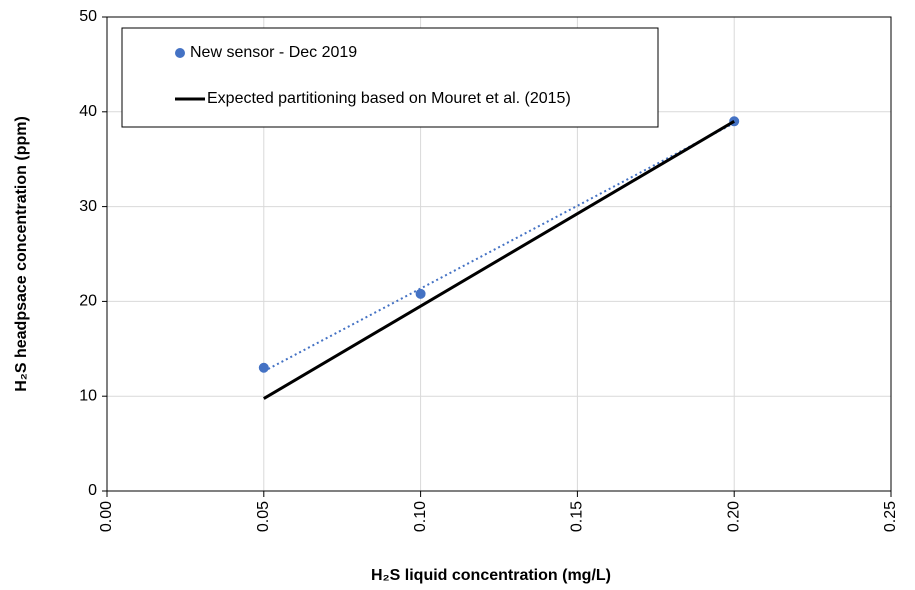 The image size is (915, 590). I want to click on x-tick-label: 0.10, so click(420, 516).